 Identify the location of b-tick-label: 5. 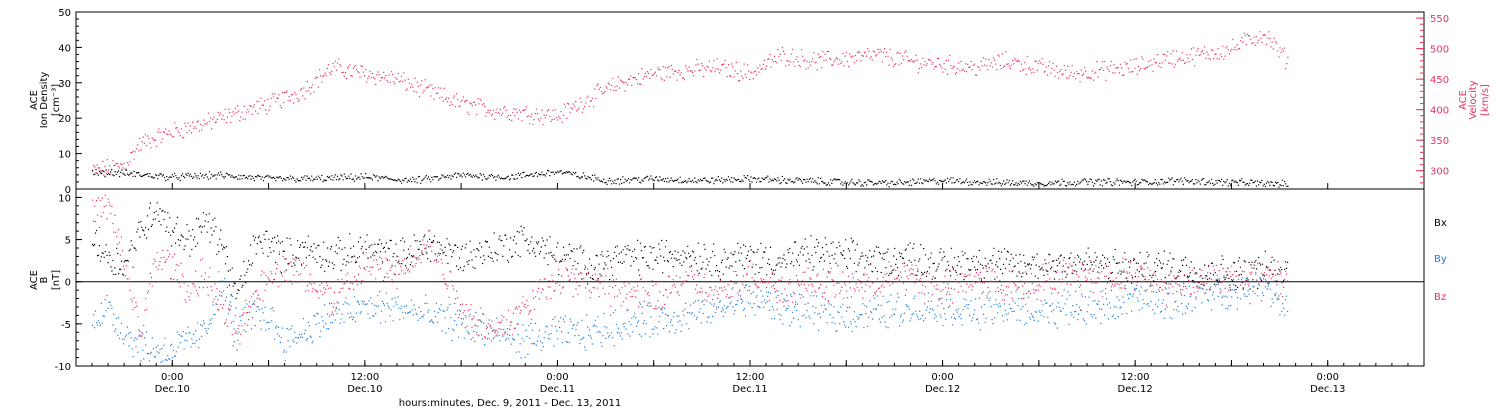
(68, 241).